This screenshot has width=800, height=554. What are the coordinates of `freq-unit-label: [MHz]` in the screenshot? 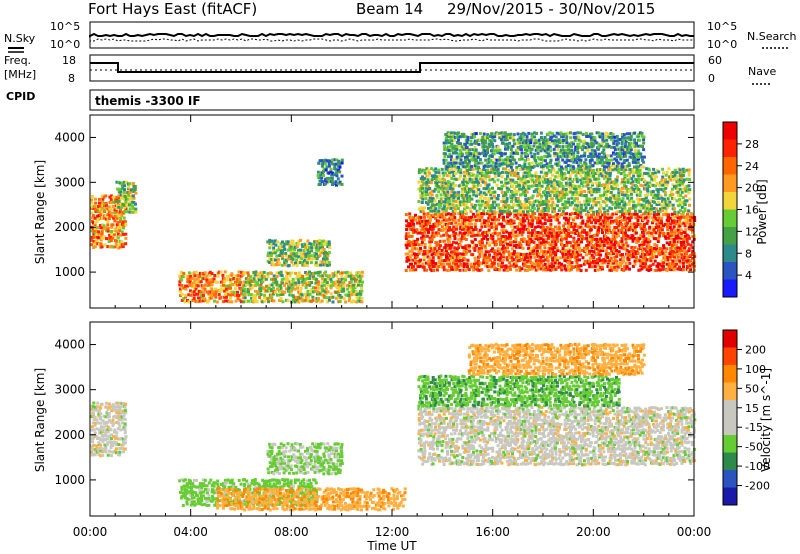 It's located at (20, 74).